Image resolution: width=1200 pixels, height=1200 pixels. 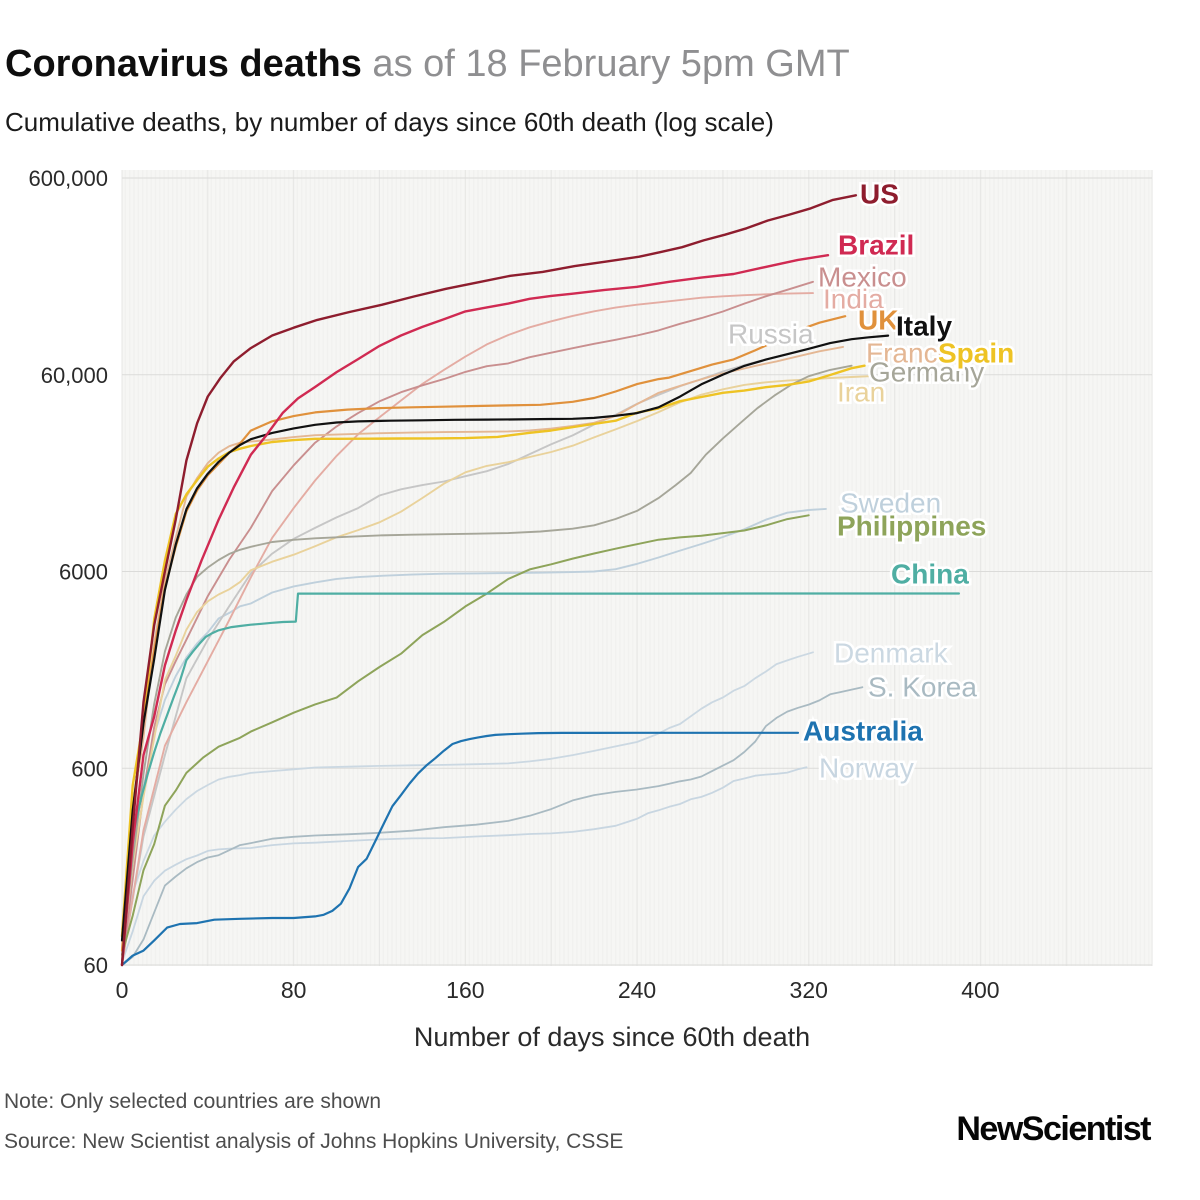 I want to click on series-label-brazil: Brazil, so click(x=876, y=244).